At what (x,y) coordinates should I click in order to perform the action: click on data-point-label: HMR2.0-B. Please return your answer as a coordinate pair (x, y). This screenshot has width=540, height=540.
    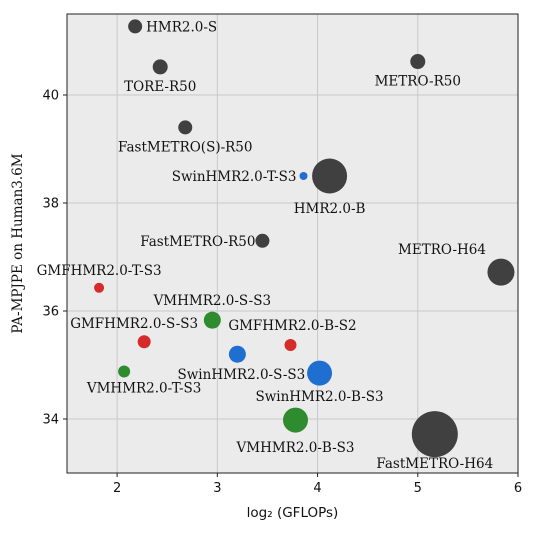
    Looking at the image, I should click on (330, 209).